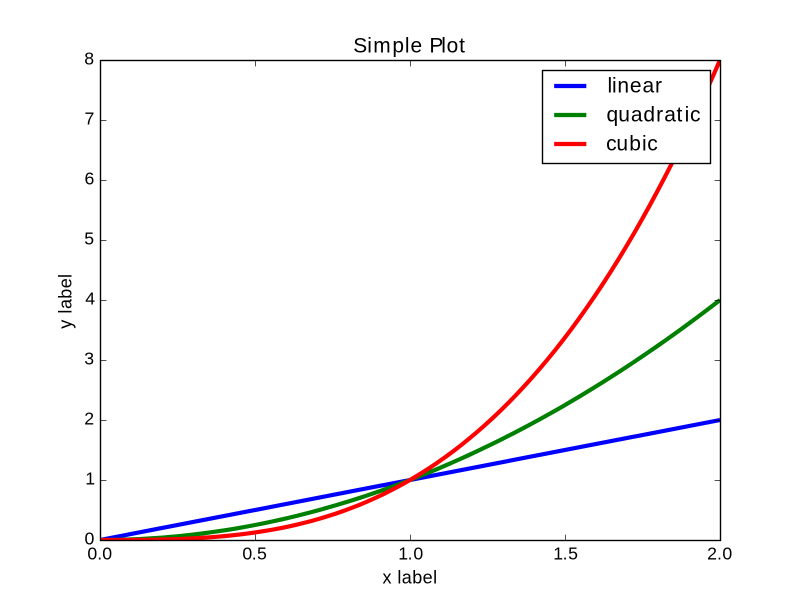 The width and height of the screenshot is (800, 600). What do you see at coordinates (66, 301) in the screenshot?
I see `svg-text: y label` at bounding box center [66, 301].